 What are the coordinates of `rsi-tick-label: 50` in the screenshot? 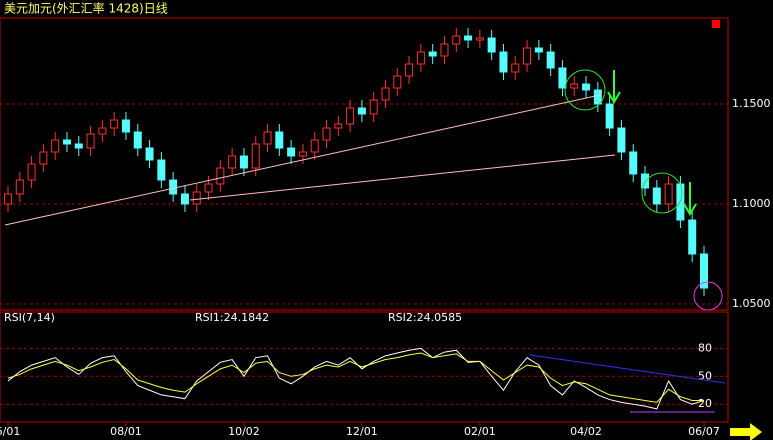 It's located at (705, 375).